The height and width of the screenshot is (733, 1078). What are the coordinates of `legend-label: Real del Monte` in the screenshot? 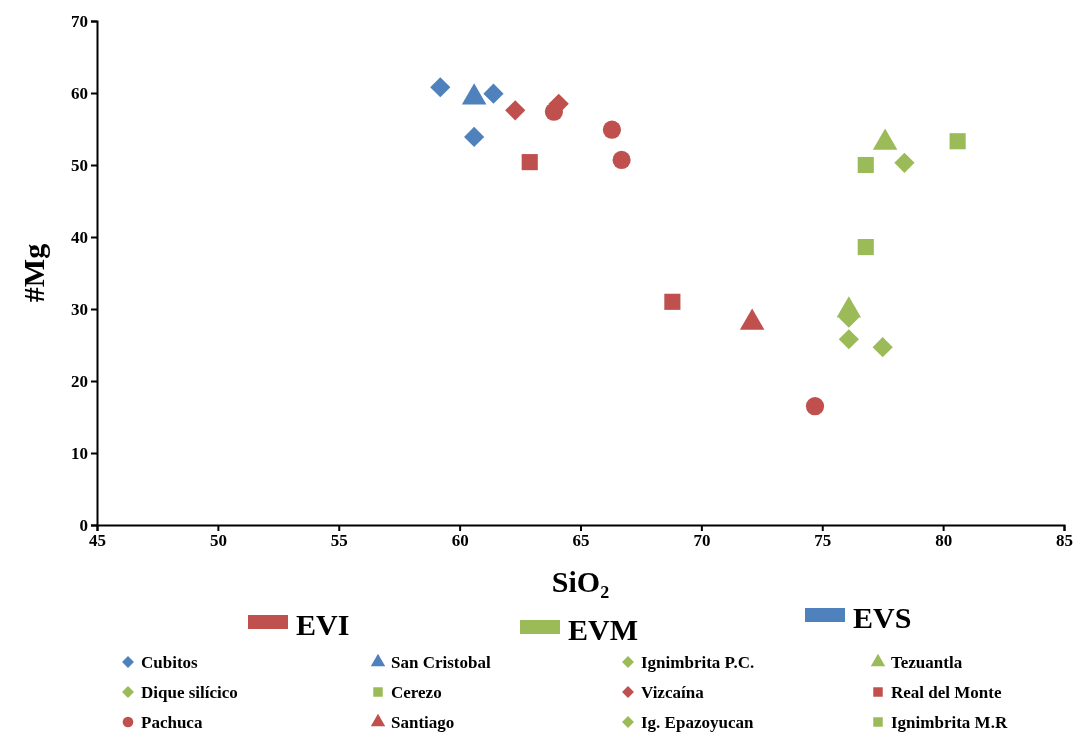 It's located at (946, 692).